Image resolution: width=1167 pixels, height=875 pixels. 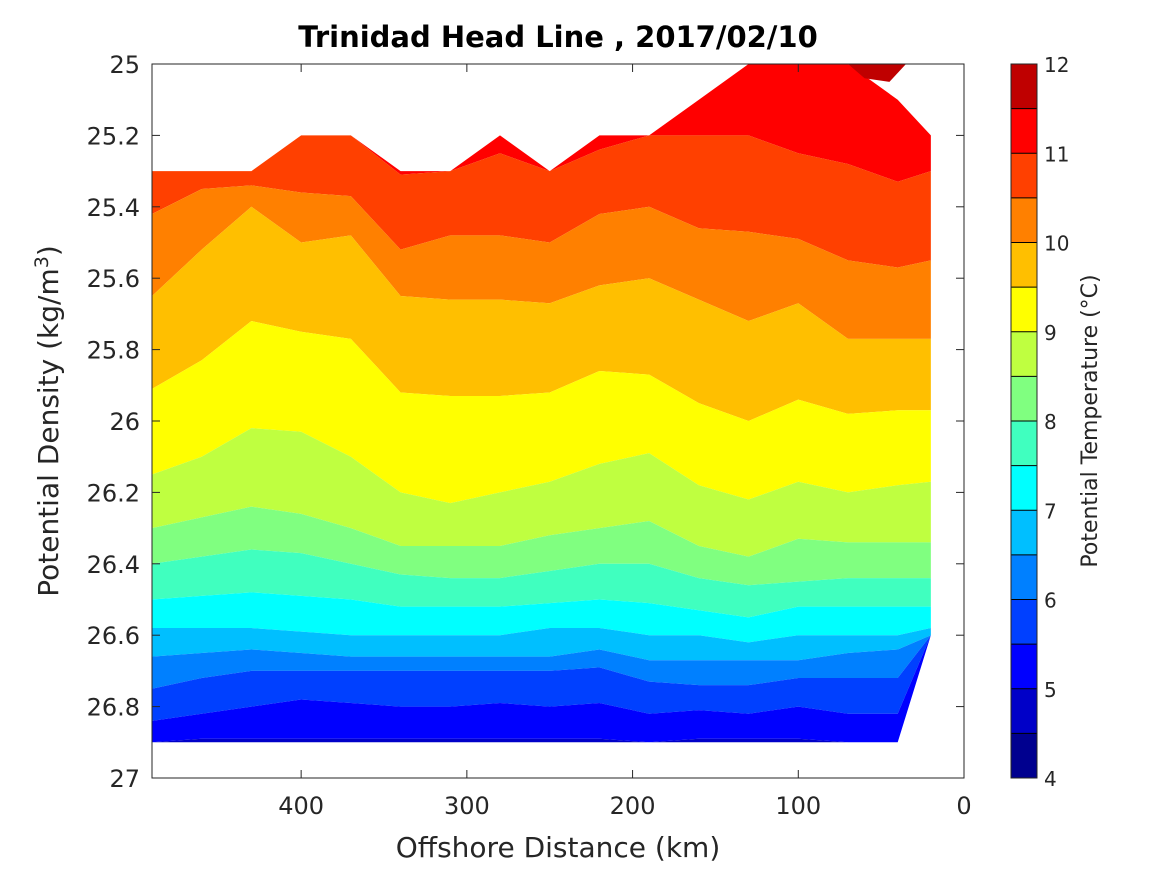 I want to click on y-tick-label: 25.4, so click(x=113, y=208).